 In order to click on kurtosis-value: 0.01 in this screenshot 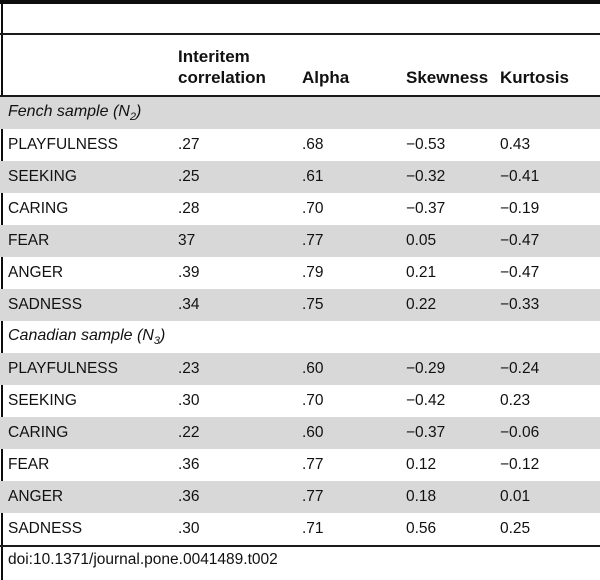, I will do `click(515, 496)`.